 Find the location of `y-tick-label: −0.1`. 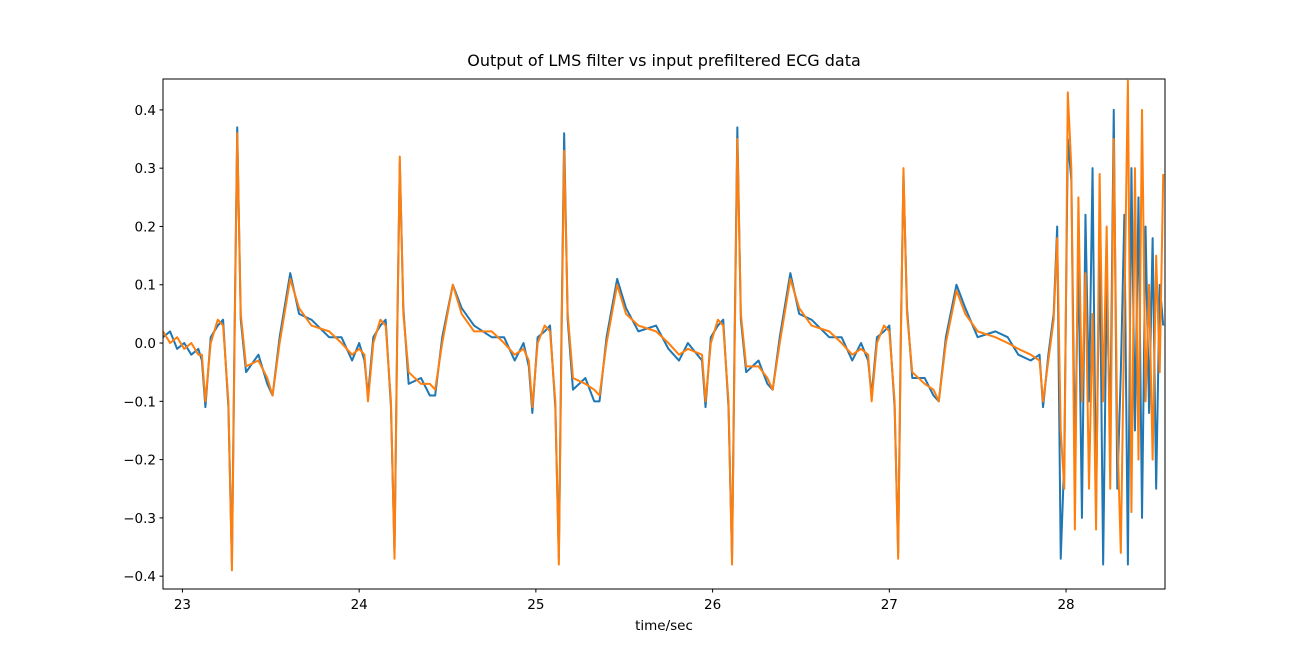

y-tick-label: −0.1 is located at coordinates (139, 402).